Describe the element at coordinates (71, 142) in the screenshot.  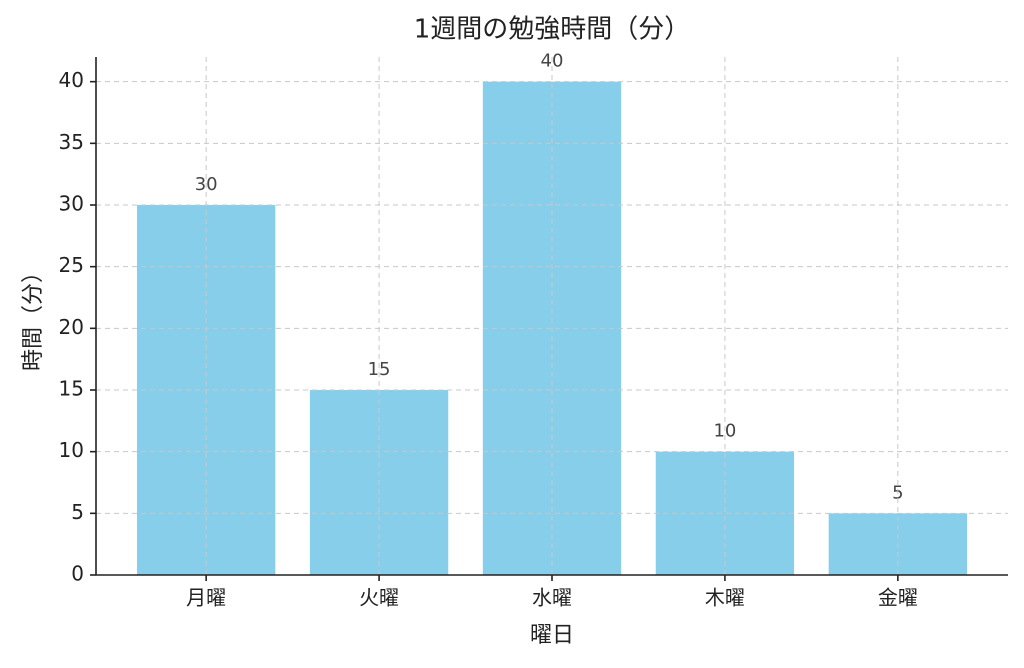
I see `y-tick-label: 35` at that location.